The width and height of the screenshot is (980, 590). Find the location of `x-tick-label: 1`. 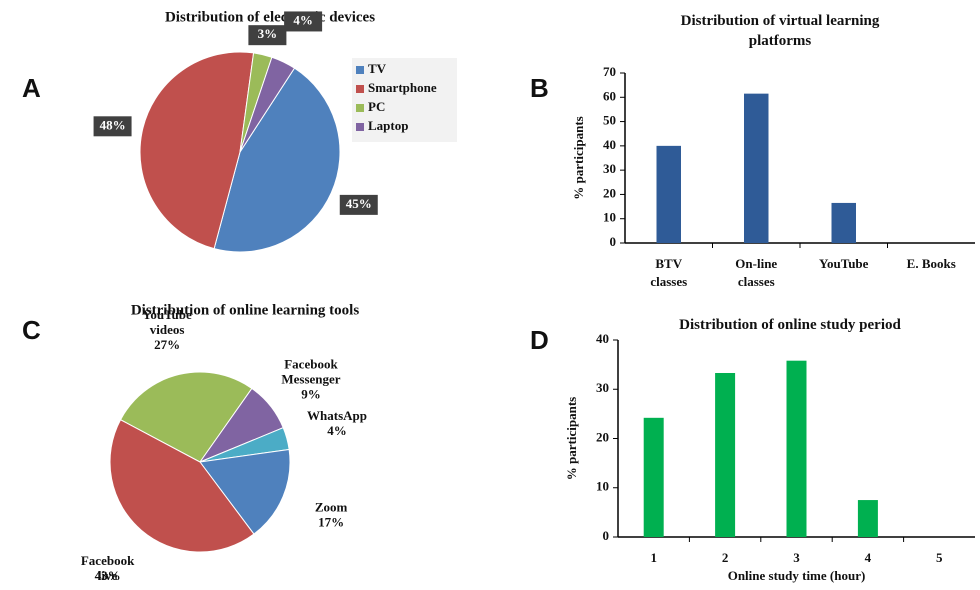

x-tick-label: 1 is located at coordinates (653, 557).